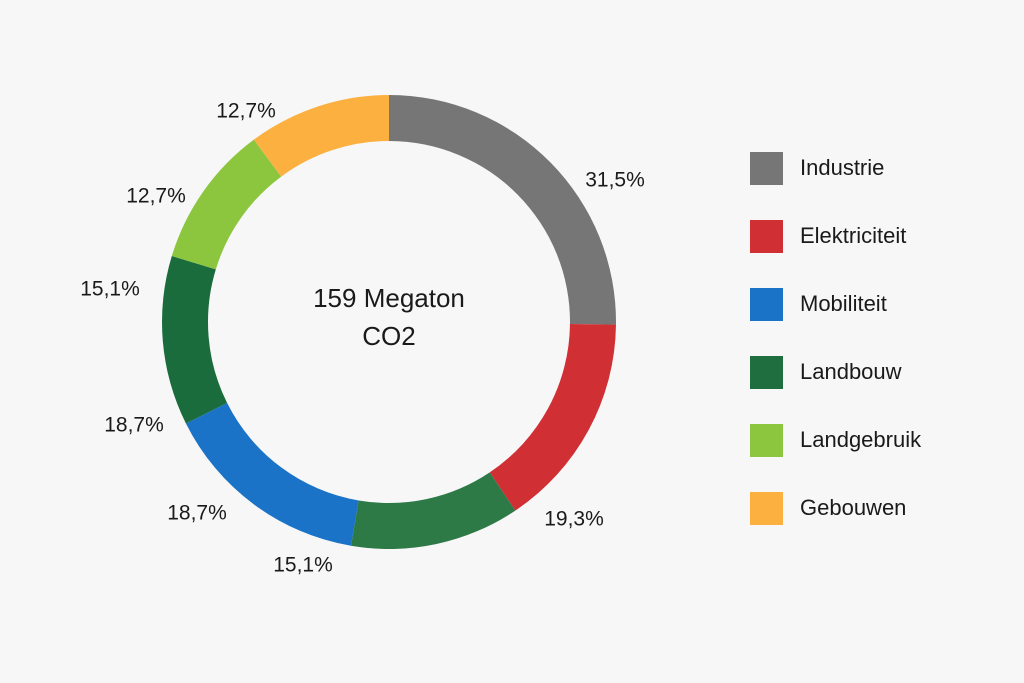  Describe the element at coordinates (843, 303) in the screenshot. I see `legend-label: Mobiliteit` at that location.